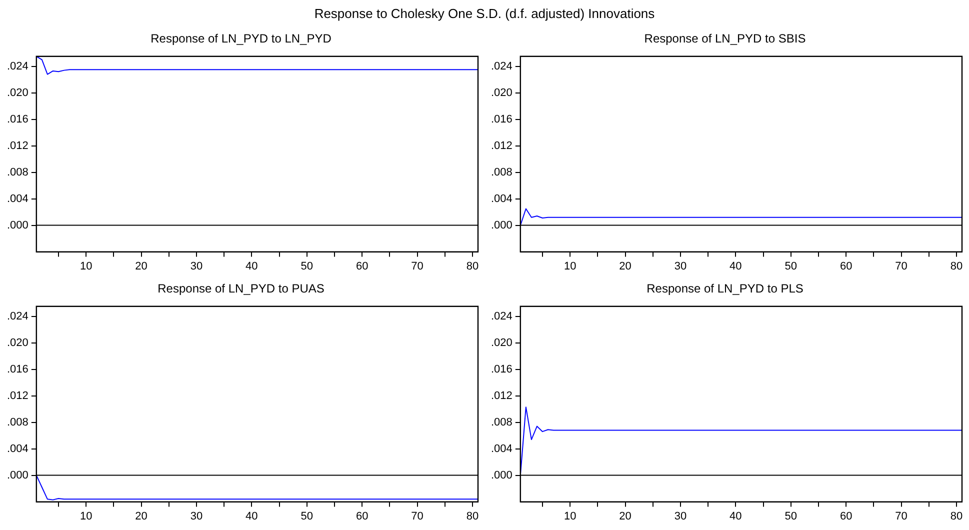 The height and width of the screenshot is (530, 969). I want to click on text: Response to Cholesky One S.D. (d.f. adjusted) Innovations, so click(484, 13).